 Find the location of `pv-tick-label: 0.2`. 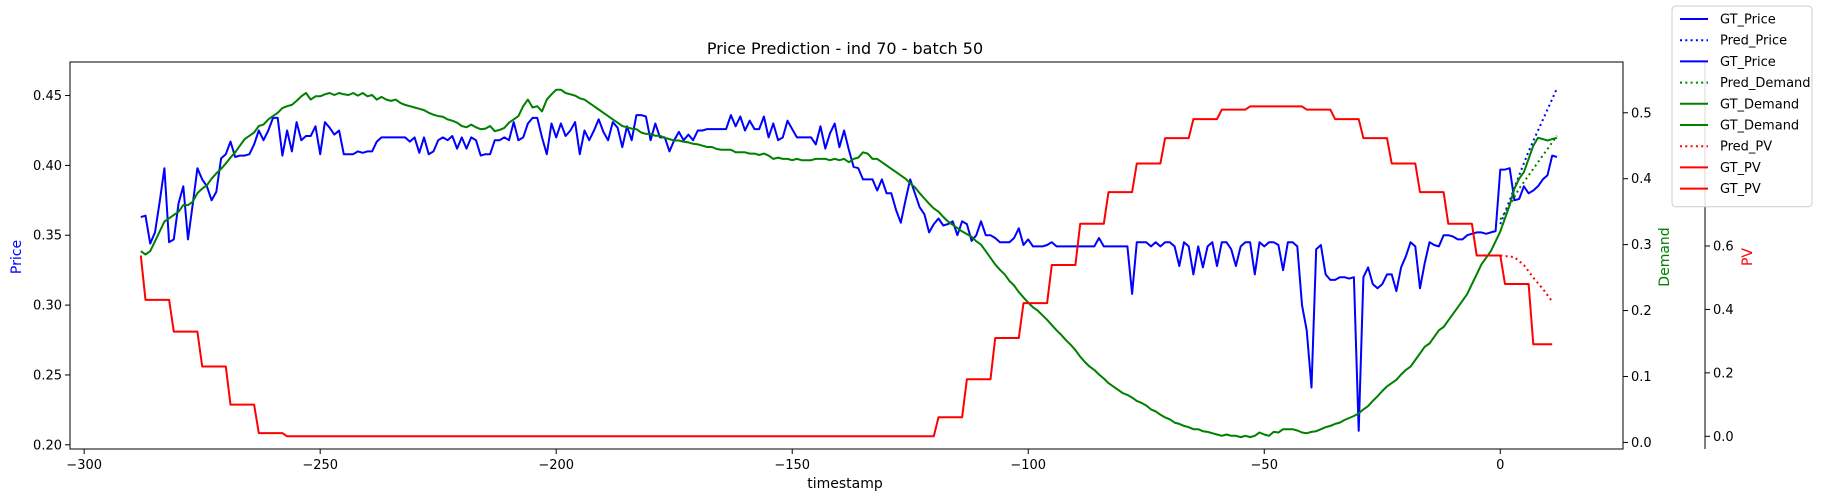

pv-tick-label: 0.2 is located at coordinates (1723, 373).